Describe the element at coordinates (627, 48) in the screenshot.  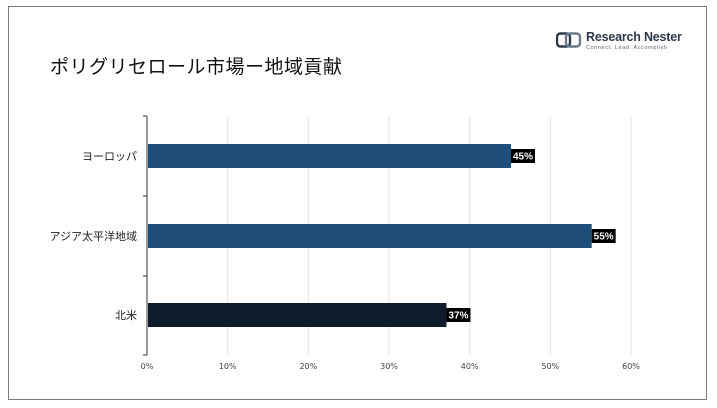
I see `logo-tagline: Connect. Lead. Accomplish` at that location.